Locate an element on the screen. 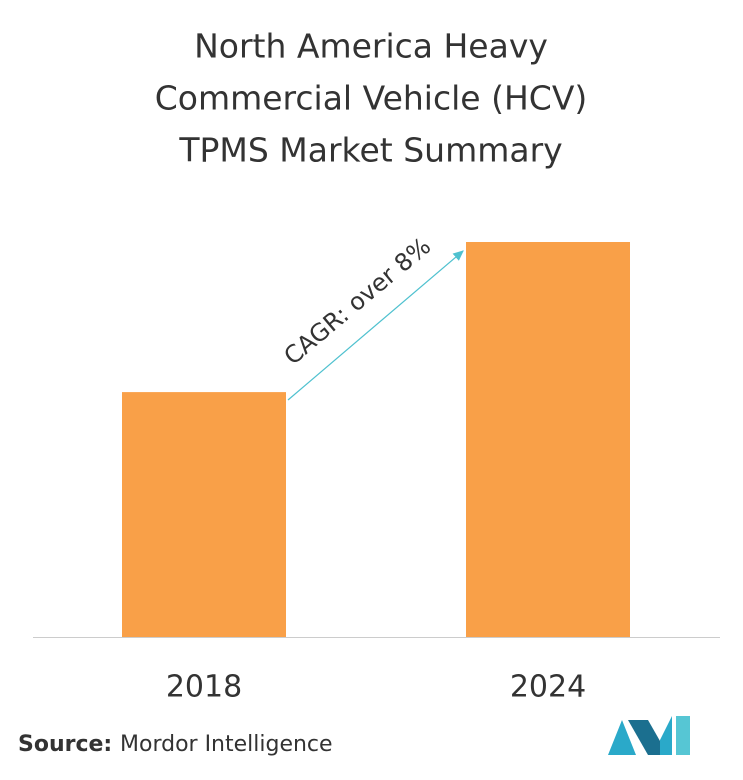 The image size is (743, 780). source: Mordor Intelligence is located at coordinates (226, 744).